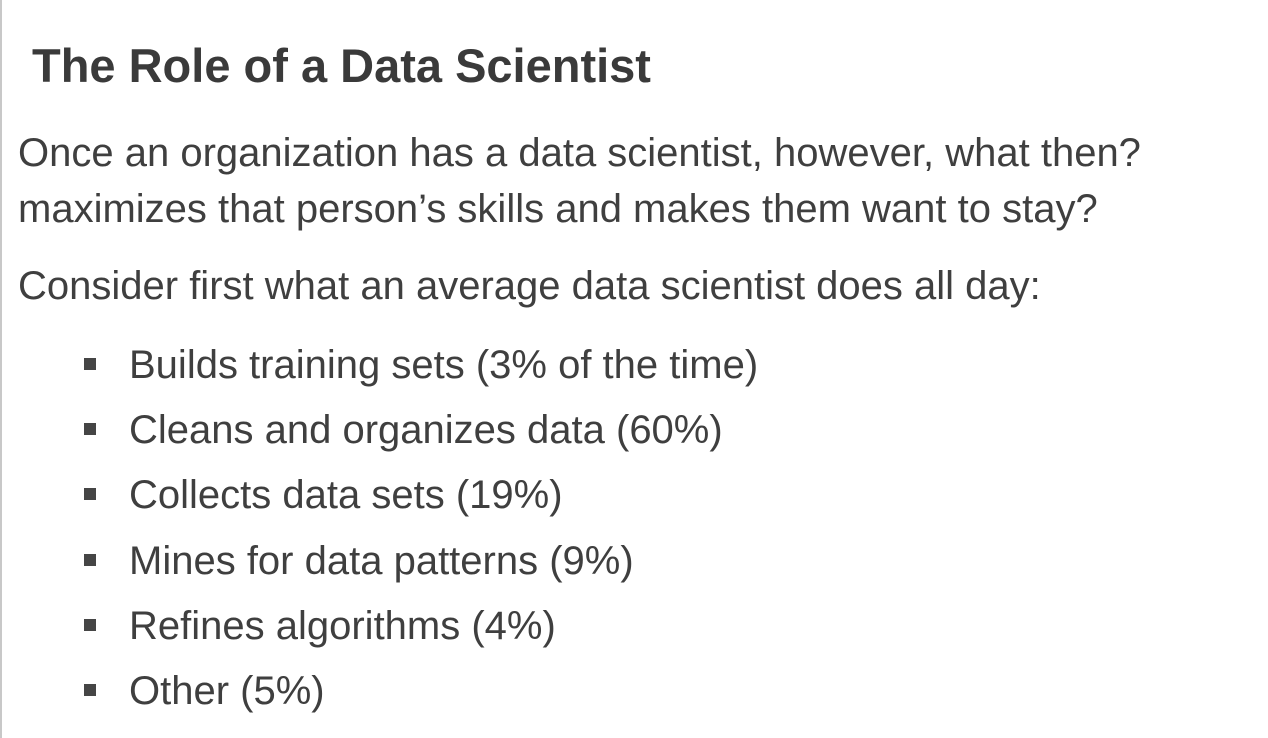 Image resolution: width=1268 pixels, height=738 pixels. I want to click on list-item-text: Collects data sets (19%), so click(346, 495).